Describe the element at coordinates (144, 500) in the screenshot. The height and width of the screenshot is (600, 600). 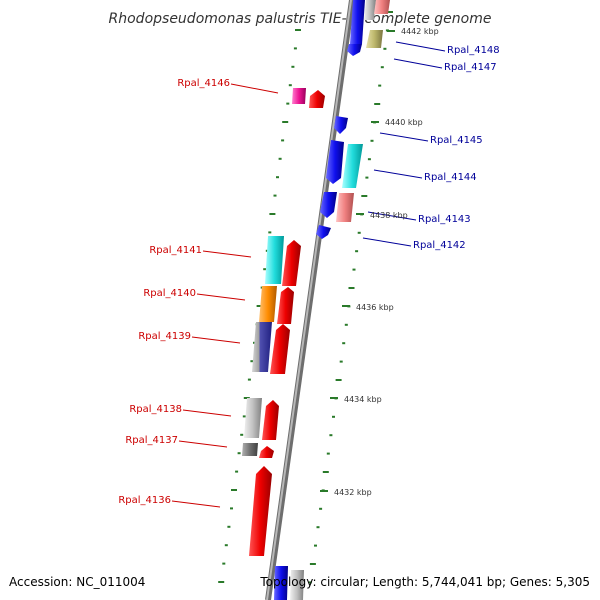
I see `gene-label-rpal-4136: Rpal_4136` at that location.